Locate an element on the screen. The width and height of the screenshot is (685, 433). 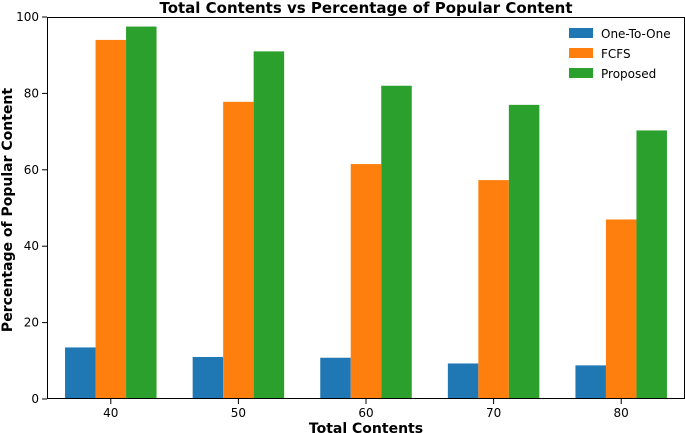
y-tick-label: 80 is located at coordinates (31, 93).